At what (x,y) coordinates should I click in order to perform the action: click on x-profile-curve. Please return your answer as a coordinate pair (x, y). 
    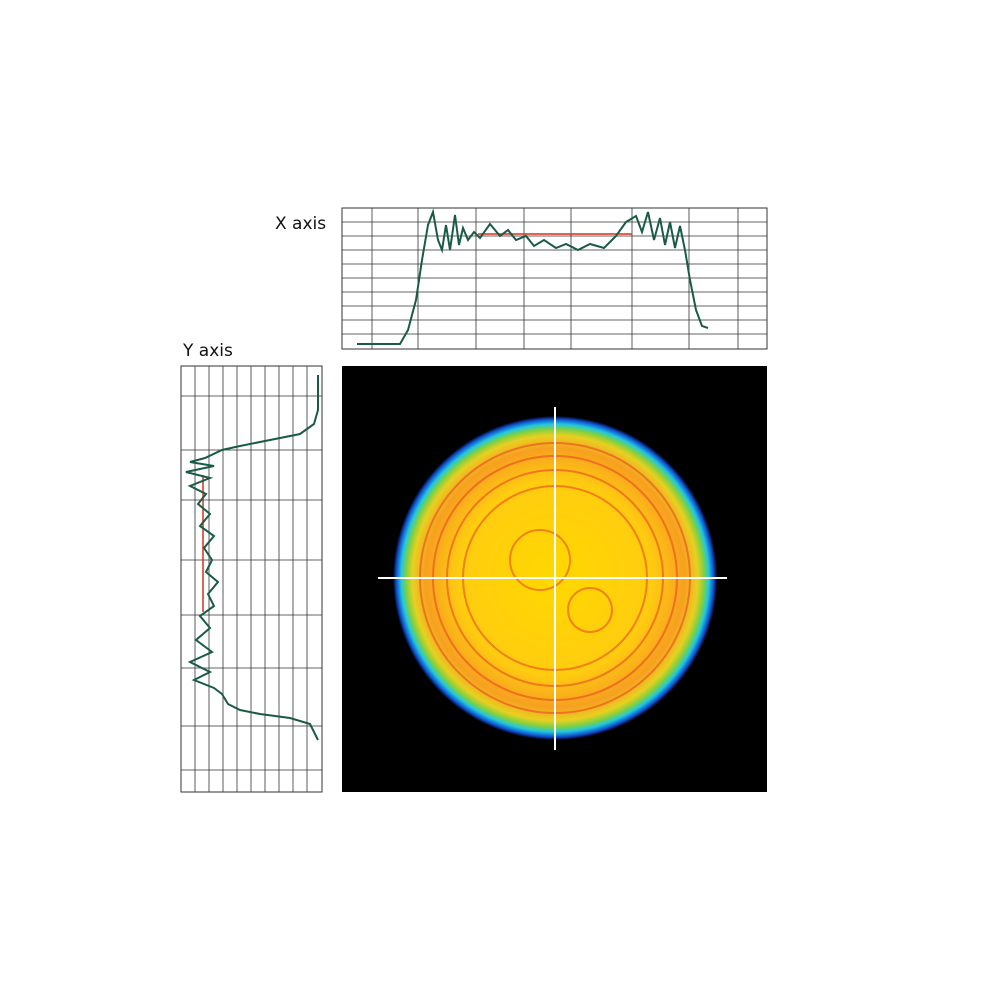
    Looking at the image, I should click on (533, 276).